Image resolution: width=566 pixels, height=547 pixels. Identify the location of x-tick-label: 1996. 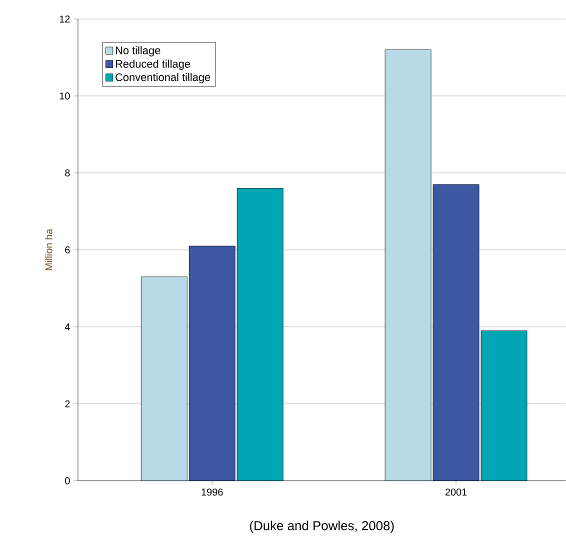
(212, 492).